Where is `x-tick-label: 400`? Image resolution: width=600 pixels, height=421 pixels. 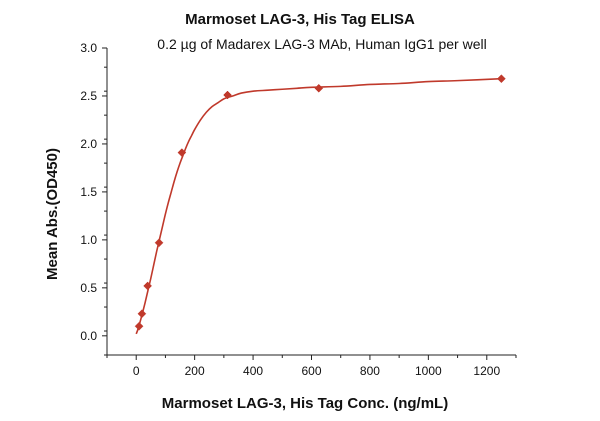 x-tick-label: 400 is located at coordinates (253, 371).